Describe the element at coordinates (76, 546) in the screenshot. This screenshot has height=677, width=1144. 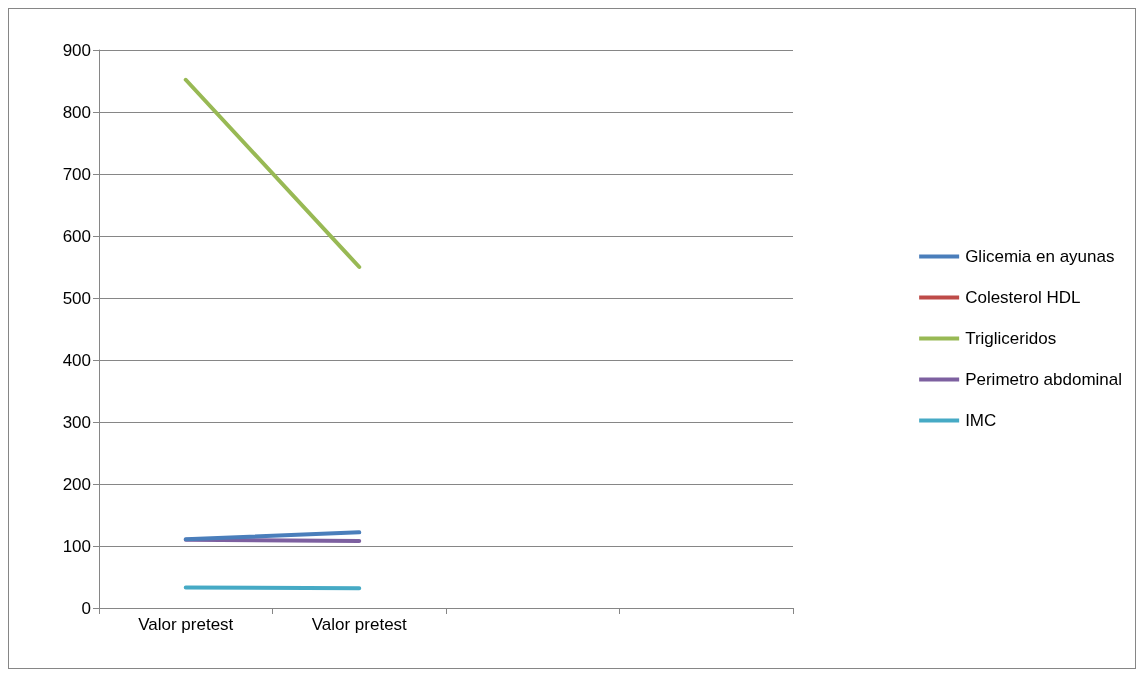
I see `y-tick-label: 100` at that location.